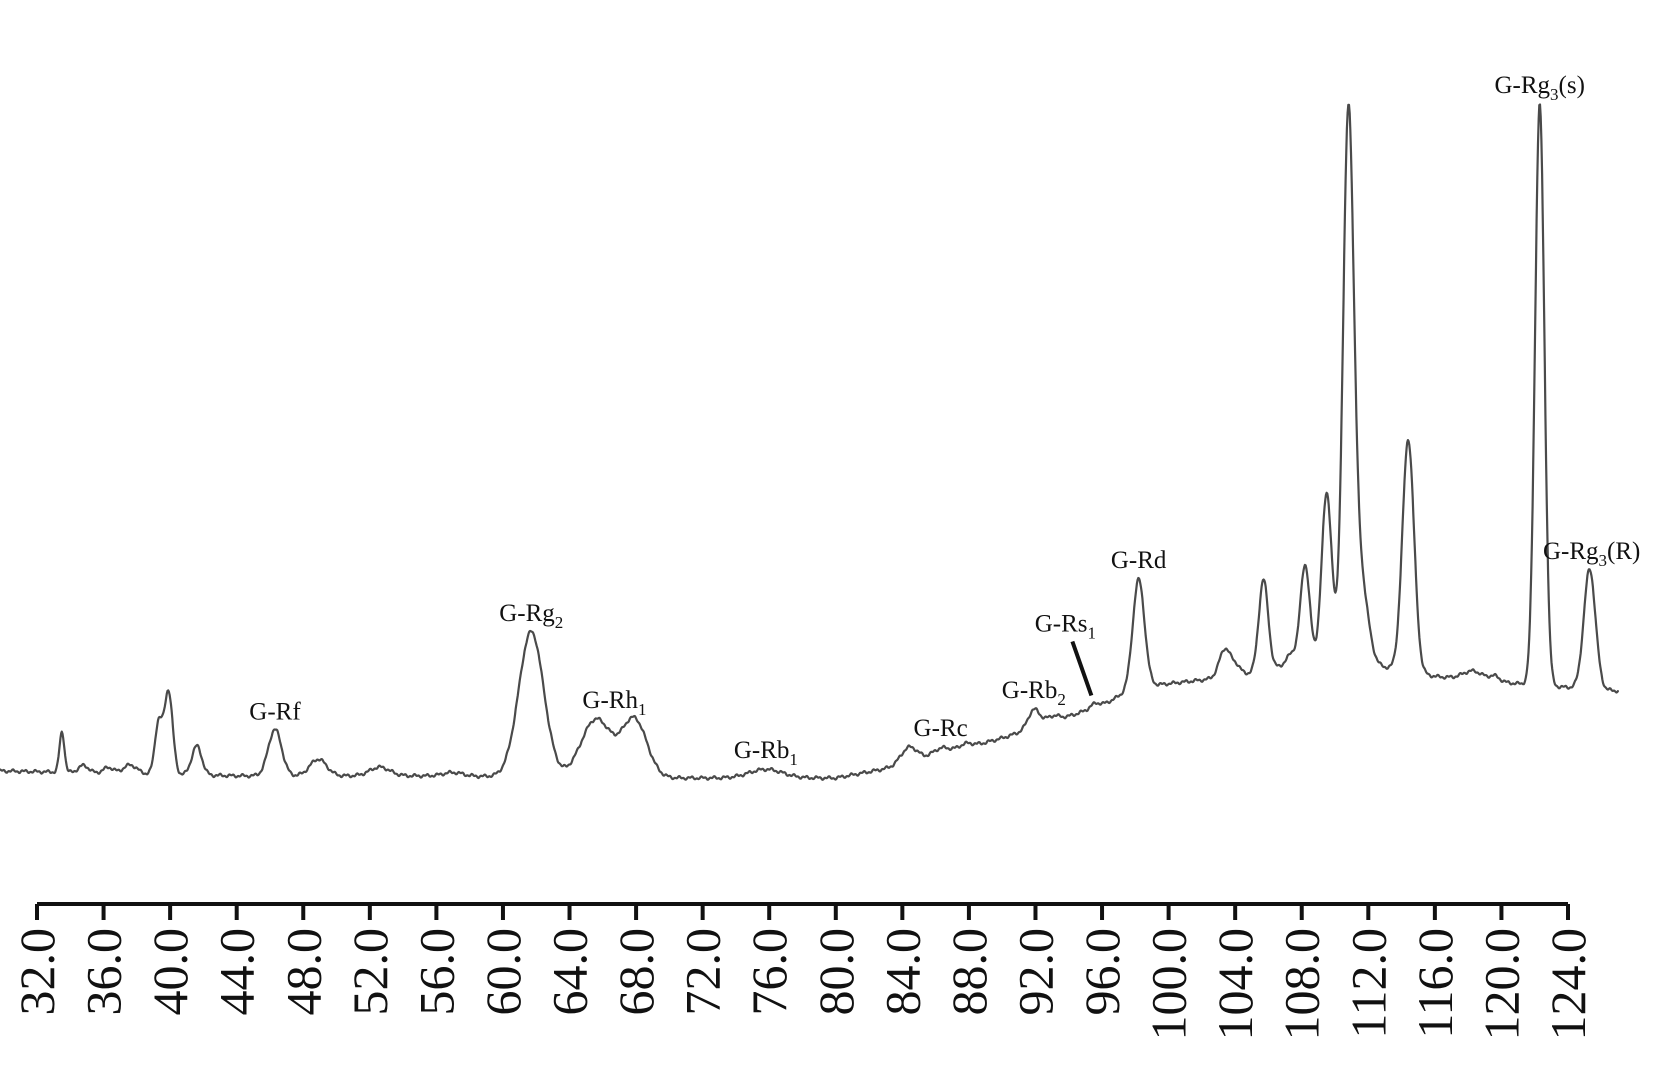 Image resolution: width=1680 pixels, height=1087 pixels. Describe the element at coordinates (1368, 983) in the screenshot. I see `x-tick-label: 112.0` at that location.